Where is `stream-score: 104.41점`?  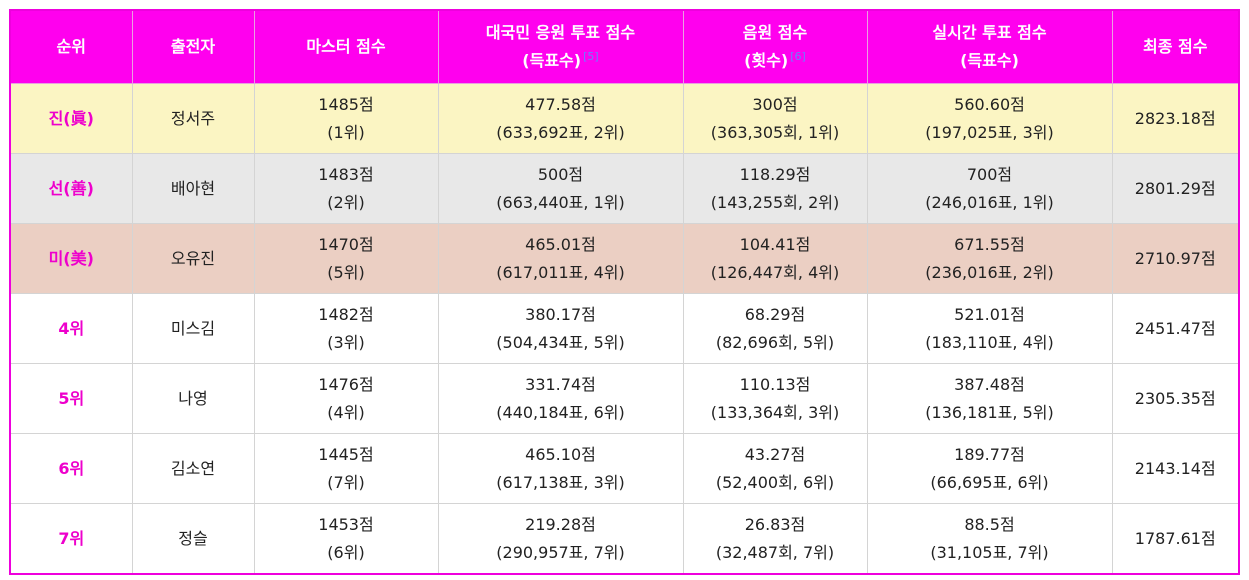 stream-score: 104.41점 is located at coordinates (775, 244).